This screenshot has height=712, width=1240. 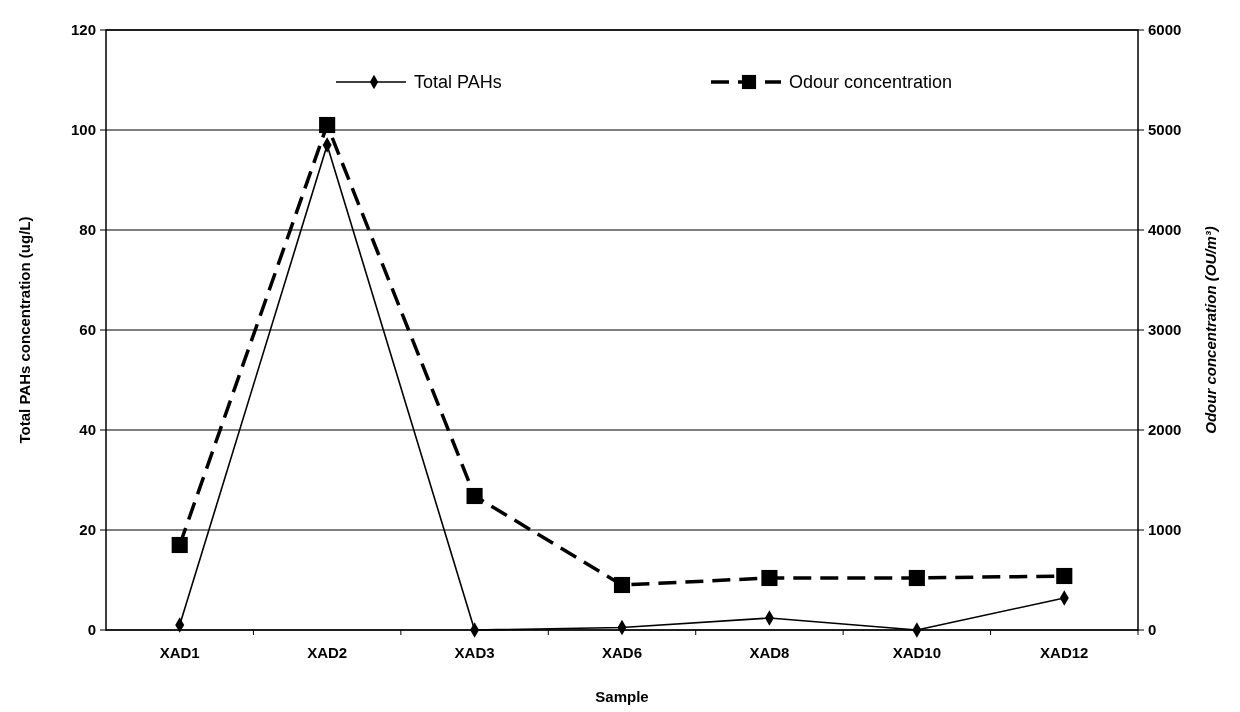 What do you see at coordinates (458, 82) in the screenshot?
I see `legend-label: Total PAHs` at bounding box center [458, 82].